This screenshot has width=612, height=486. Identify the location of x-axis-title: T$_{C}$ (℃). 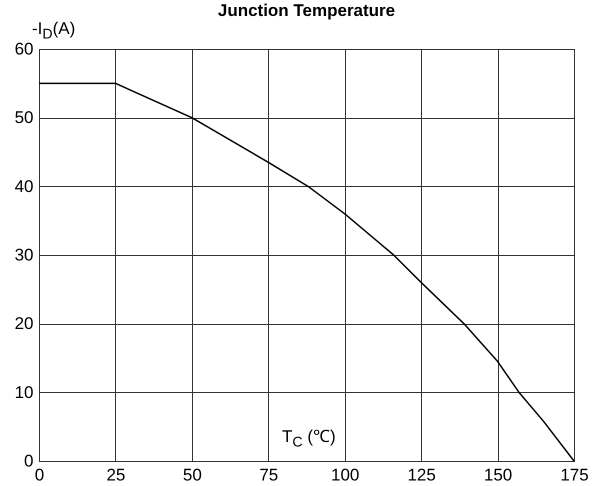
(309, 439).